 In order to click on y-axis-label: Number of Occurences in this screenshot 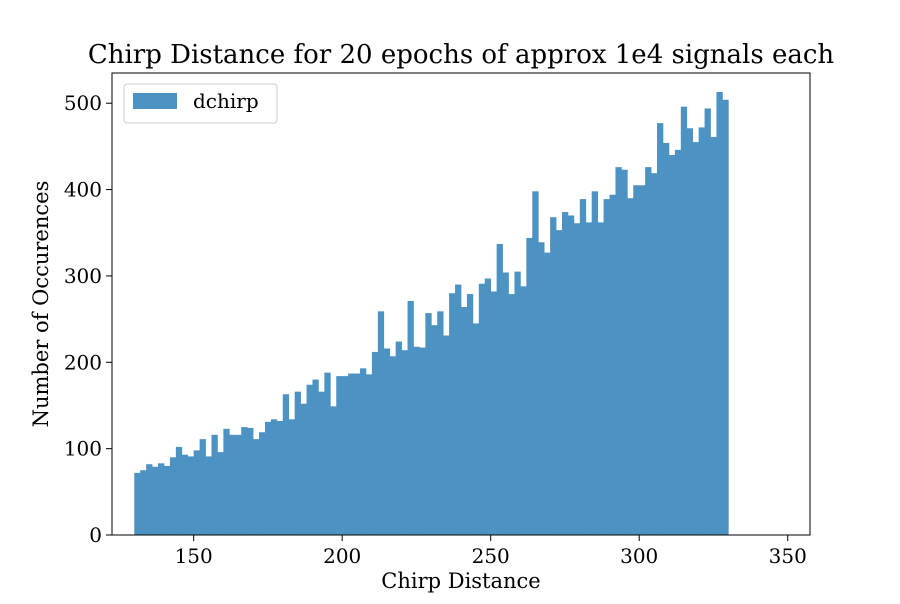, I will do `click(41, 304)`.